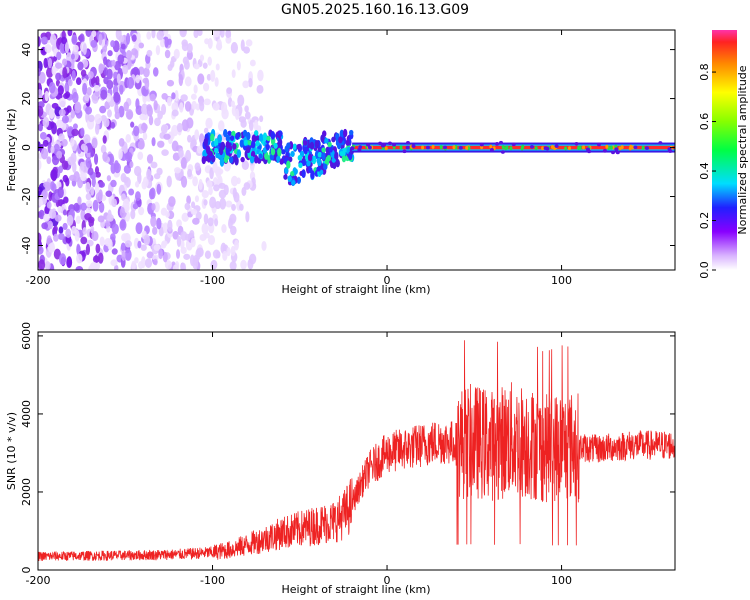 The width and height of the screenshot is (750, 600). Describe the element at coordinates (513, 147) in the screenshot. I see `tone-band-core` at that location.